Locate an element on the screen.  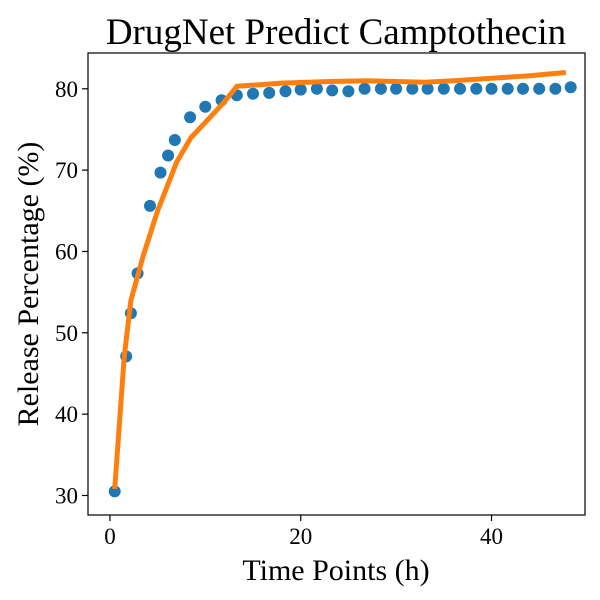
y-axis-label: Release Percentage (%) is located at coordinates (28, 284).